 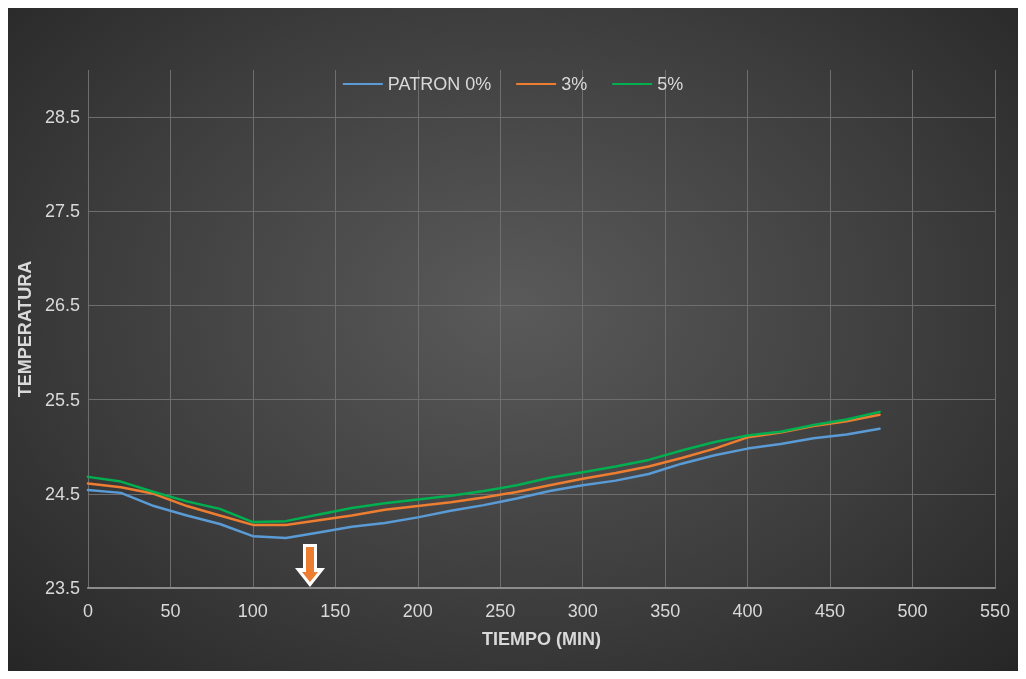 What do you see at coordinates (62, 399) in the screenshot?
I see `y-tick-label: 25.5` at bounding box center [62, 399].